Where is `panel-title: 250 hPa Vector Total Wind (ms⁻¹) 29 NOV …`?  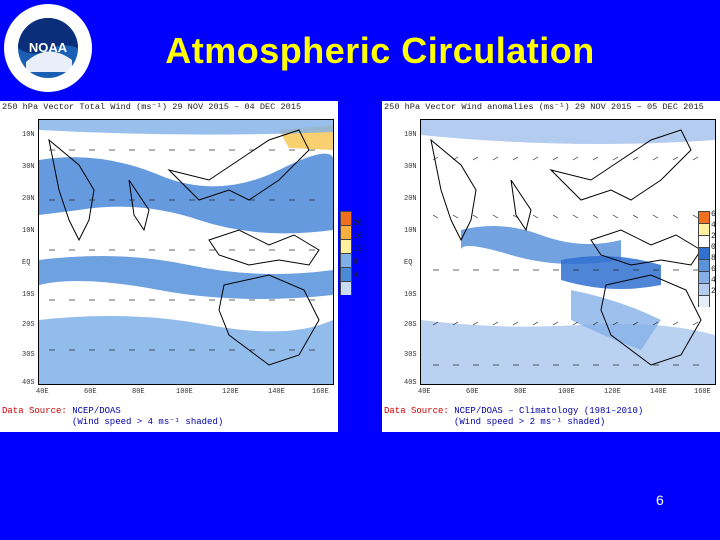 panel-title: 250 hPa Vector Total Wind (ms⁻¹) 29 NOV … is located at coordinates (152, 107).